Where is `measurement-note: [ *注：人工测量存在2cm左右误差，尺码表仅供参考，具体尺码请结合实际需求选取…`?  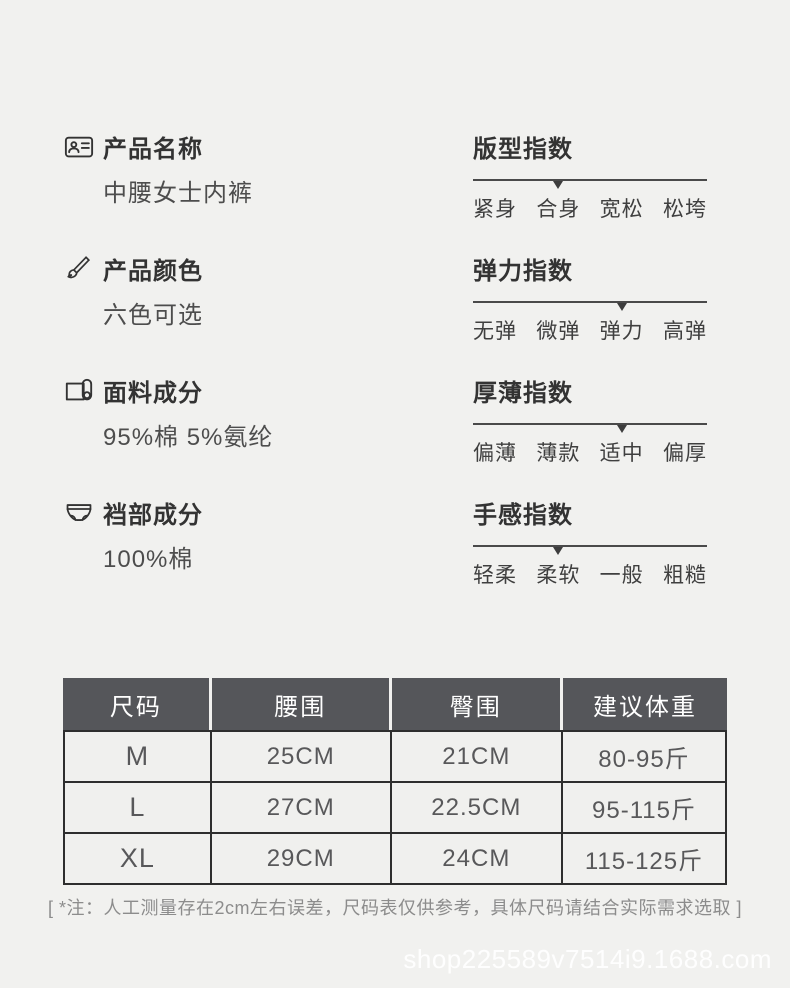 measurement-note: [ *注：人工测量存在2cm左右误差，尺码表仅供参考，具体尺码请结合实际需求选取… is located at coordinates (394, 908).